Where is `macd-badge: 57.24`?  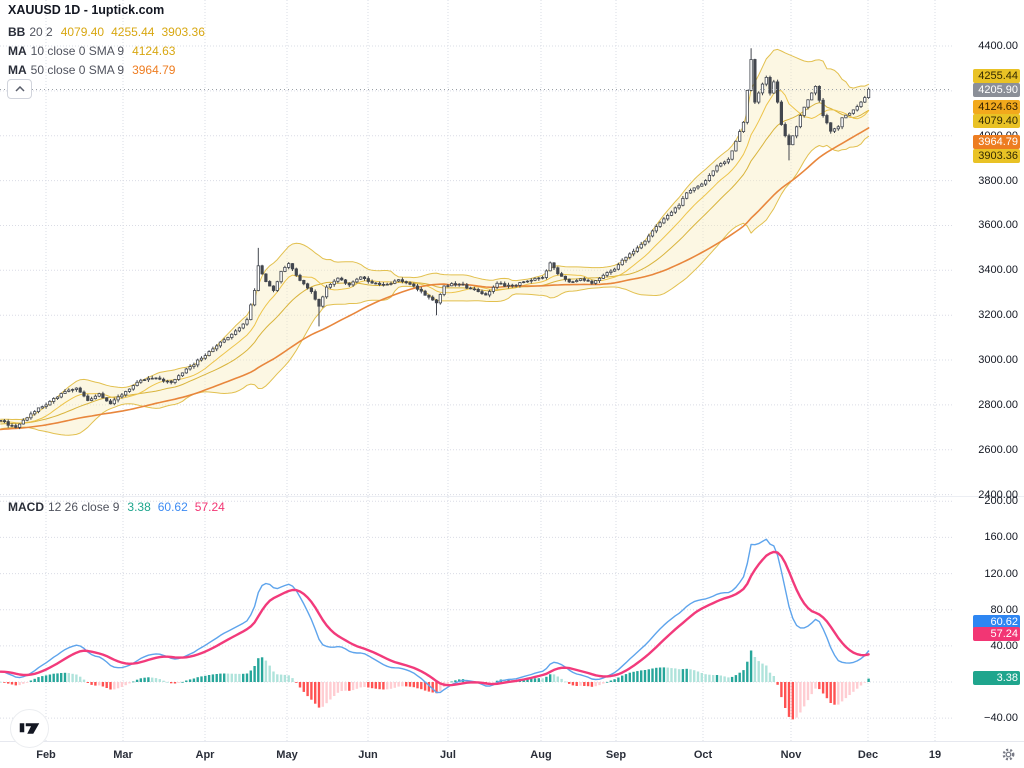
macd-badge: 57.24 is located at coordinates (996, 634).